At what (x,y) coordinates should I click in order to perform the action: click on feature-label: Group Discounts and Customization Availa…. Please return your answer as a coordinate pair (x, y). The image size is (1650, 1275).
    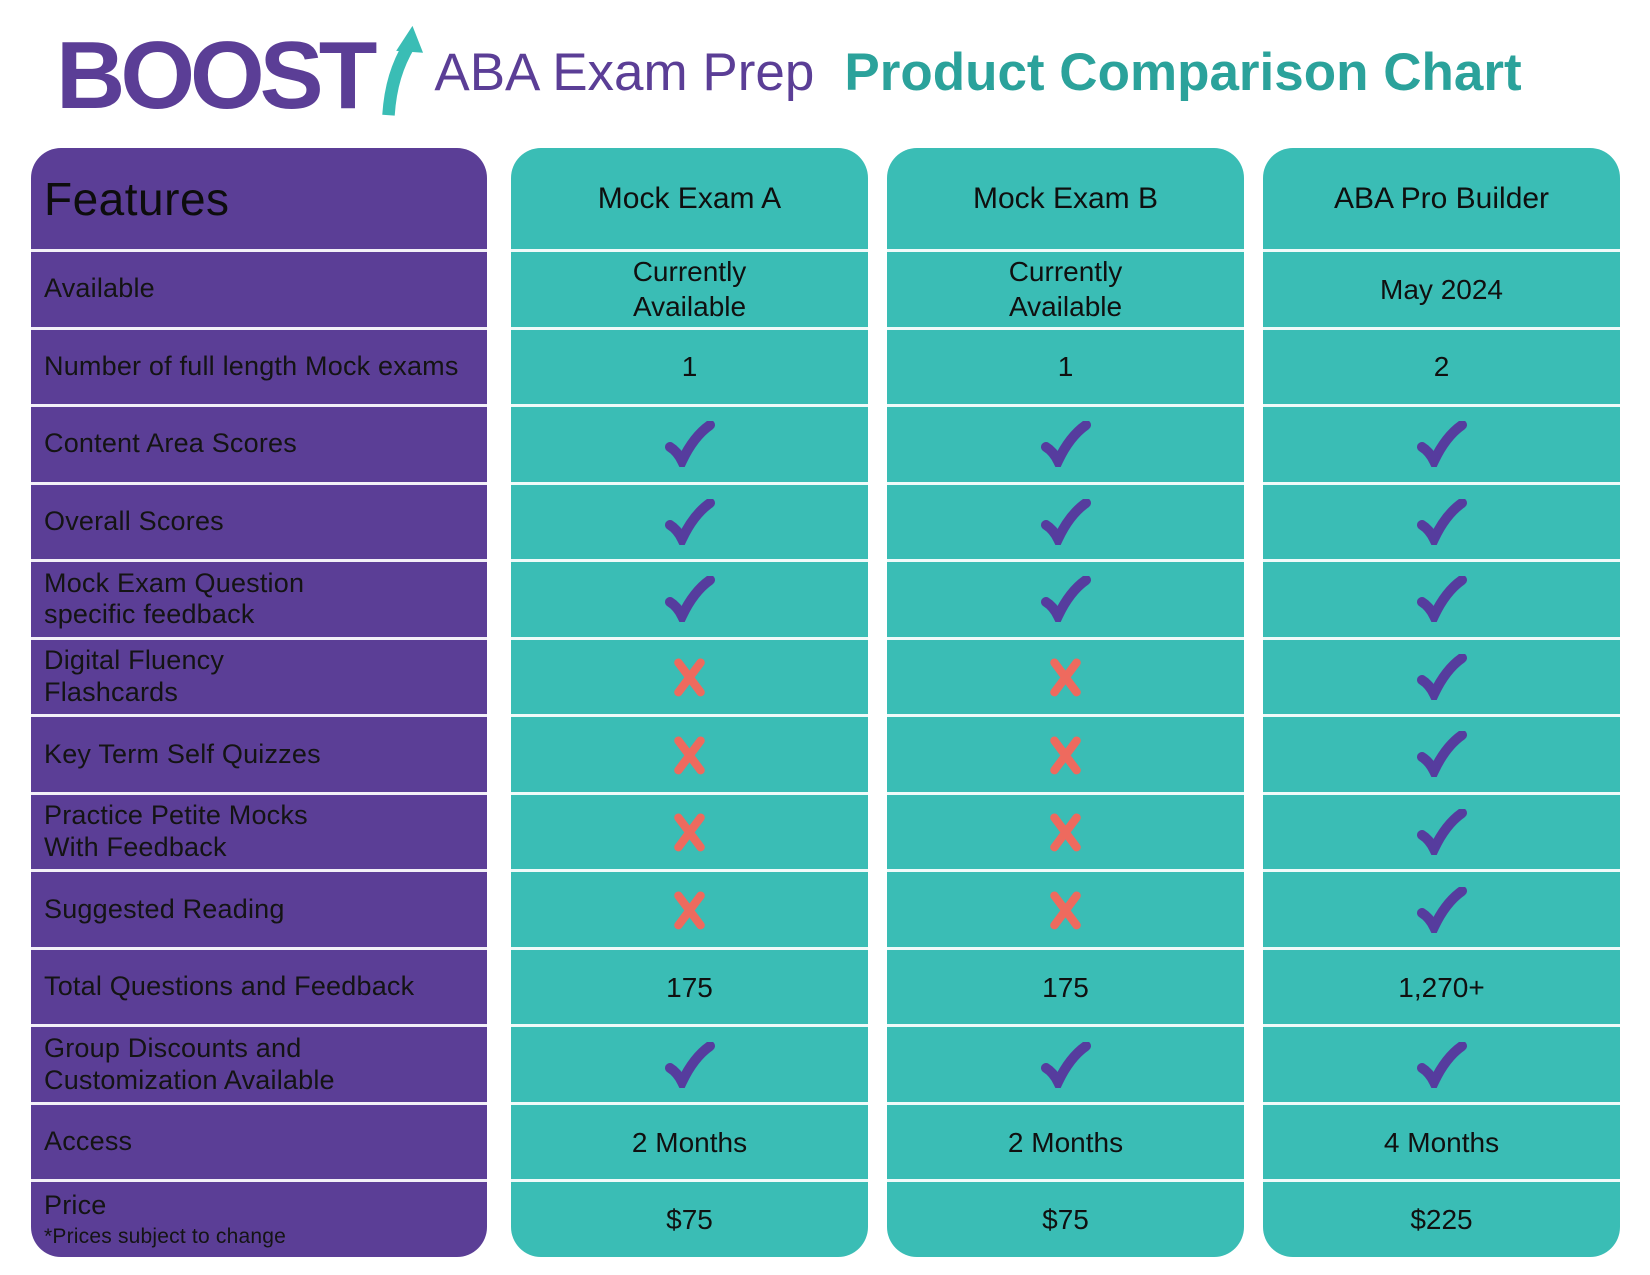
    Looking at the image, I should click on (189, 1063).